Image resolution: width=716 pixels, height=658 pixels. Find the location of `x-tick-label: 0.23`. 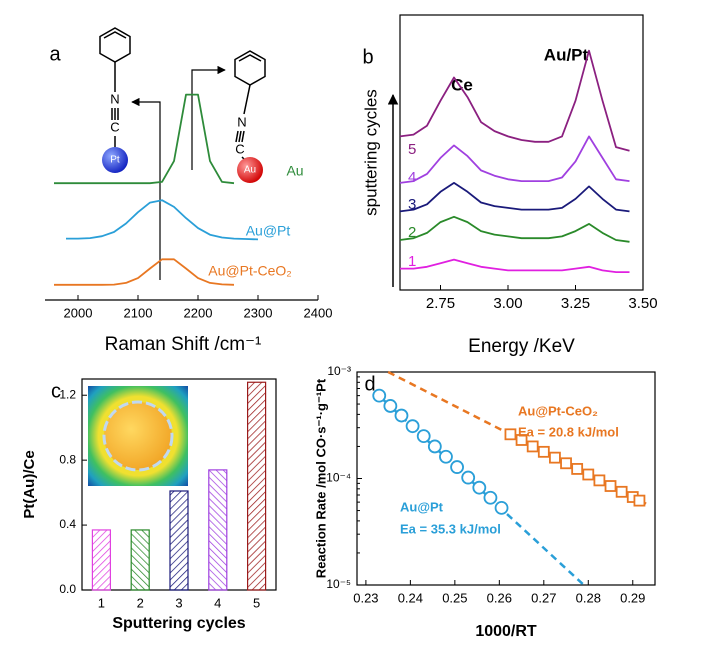

x-tick-label: 0.23 is located at coordinates (365, 597).